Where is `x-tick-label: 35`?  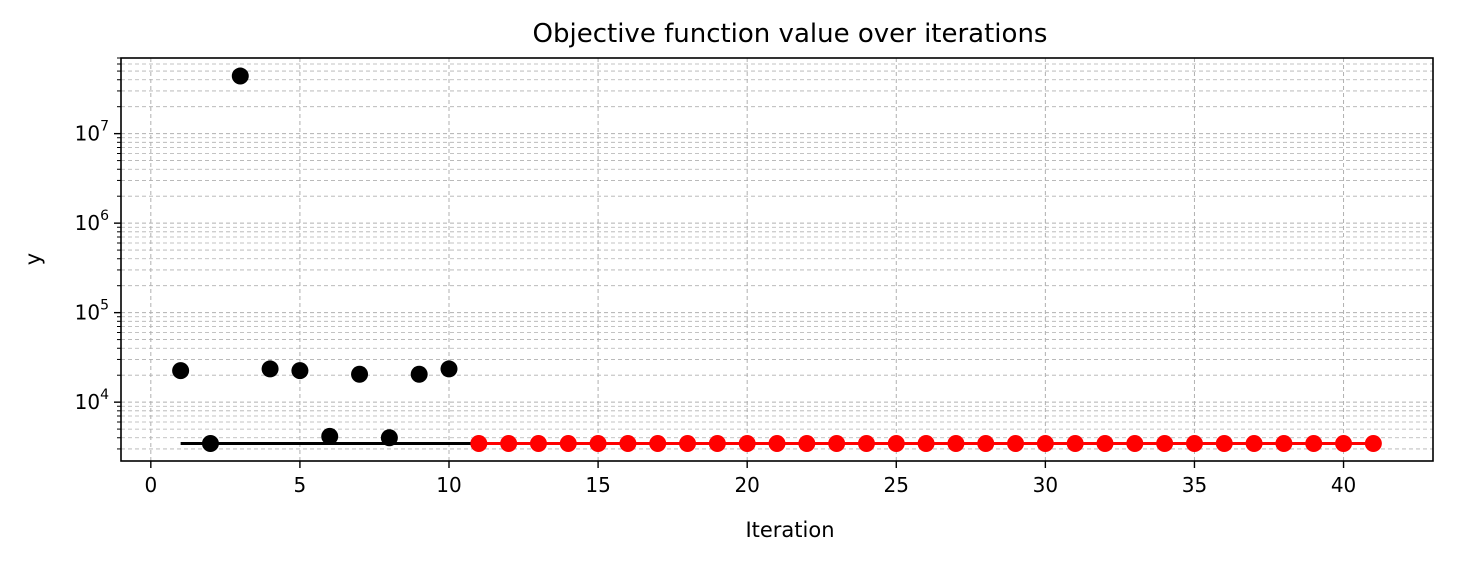 x-tick-label: 35 is located at coordinates (1194, 485).